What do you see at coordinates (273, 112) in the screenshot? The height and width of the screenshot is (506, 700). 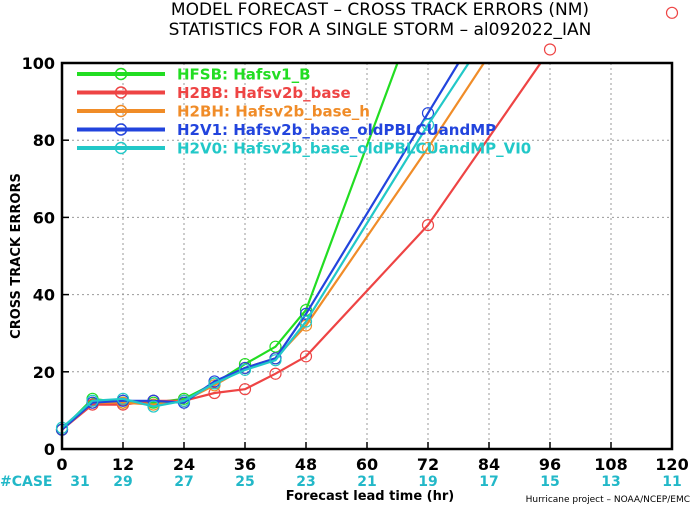 I see `legend-label: H2BH: Hafsv2b_base_h` at bounding box center [273, 112].